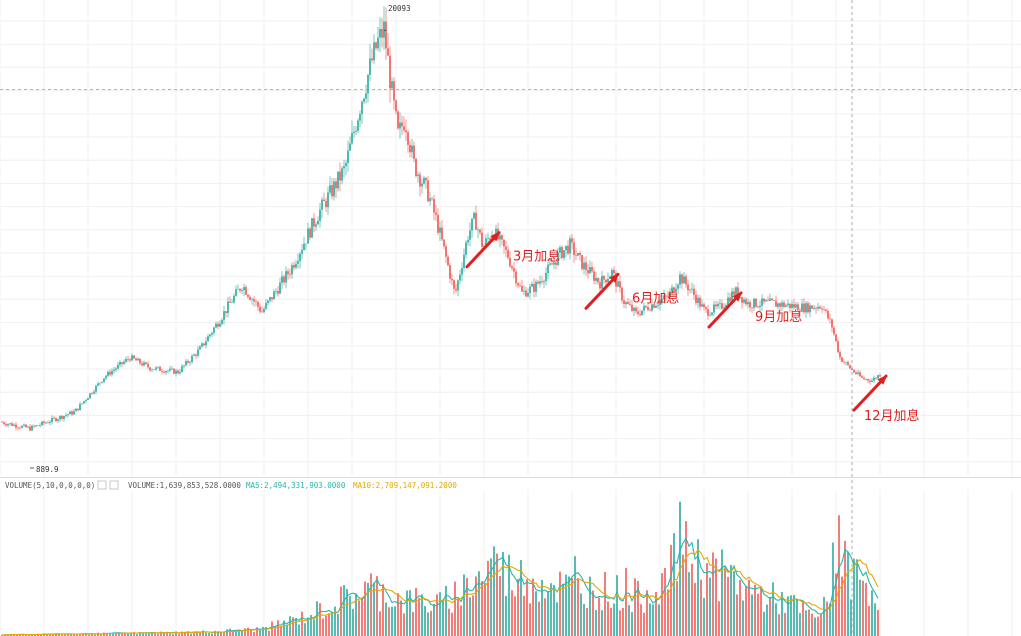  Describe the element at coordinates (50, 485) in the screenshot. I see `volume-title: VOLUME(5,10,0,0,0,0)` at that location.